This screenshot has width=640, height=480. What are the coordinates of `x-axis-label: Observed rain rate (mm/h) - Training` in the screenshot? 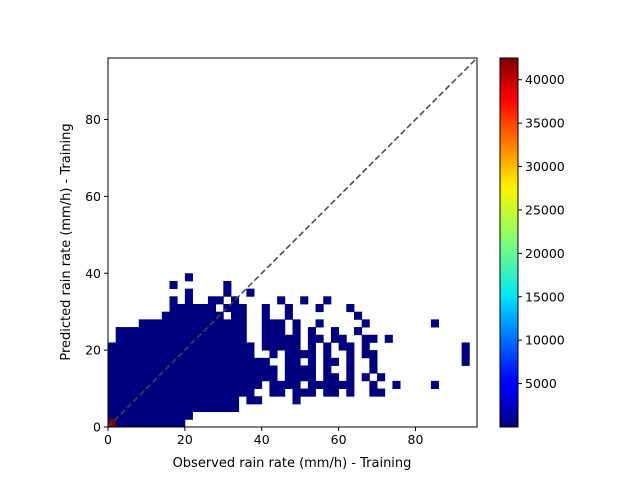 It's located at (292, 463).